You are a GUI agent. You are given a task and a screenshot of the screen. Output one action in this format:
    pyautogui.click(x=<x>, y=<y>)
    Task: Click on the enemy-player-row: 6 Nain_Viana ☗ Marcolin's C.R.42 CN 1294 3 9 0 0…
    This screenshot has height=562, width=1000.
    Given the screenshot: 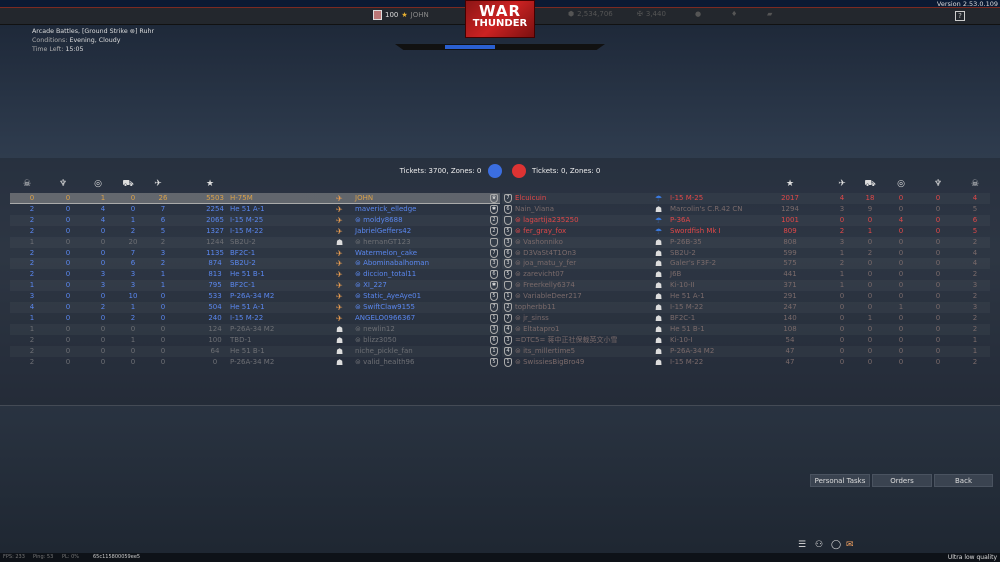 What is the action you would take?
    pyautogui.click(x=746, y=209)
    